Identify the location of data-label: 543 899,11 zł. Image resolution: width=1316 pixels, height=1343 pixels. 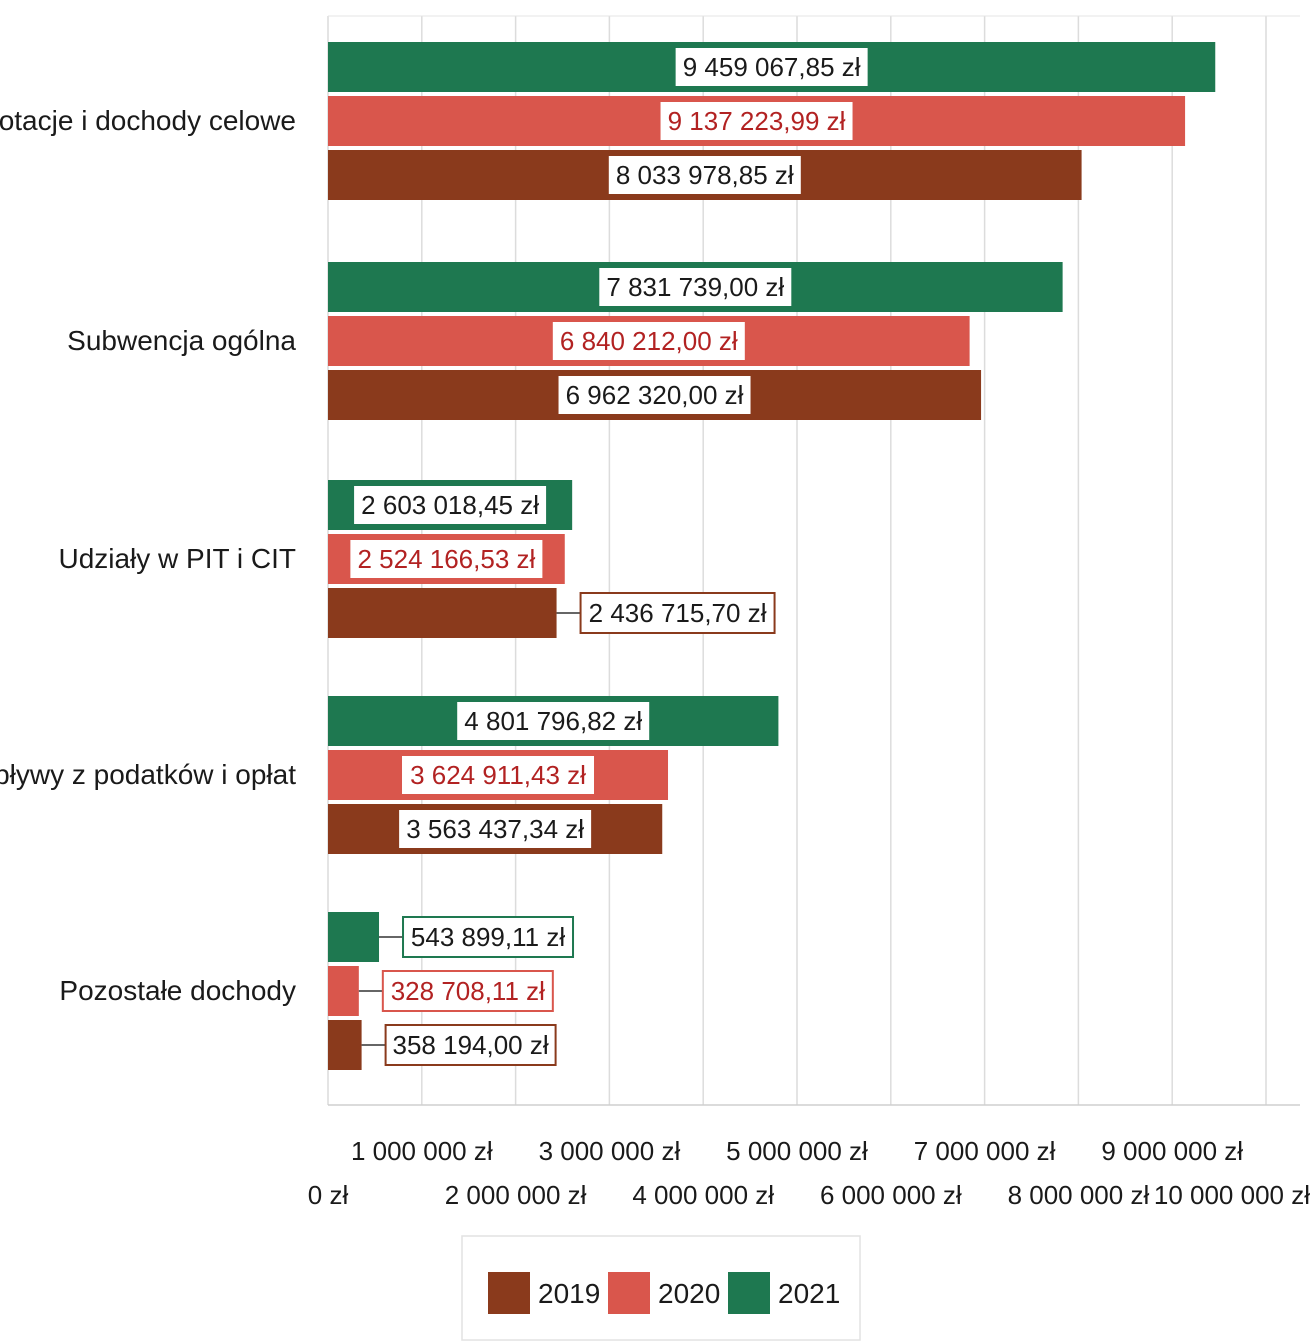
(488, 937).